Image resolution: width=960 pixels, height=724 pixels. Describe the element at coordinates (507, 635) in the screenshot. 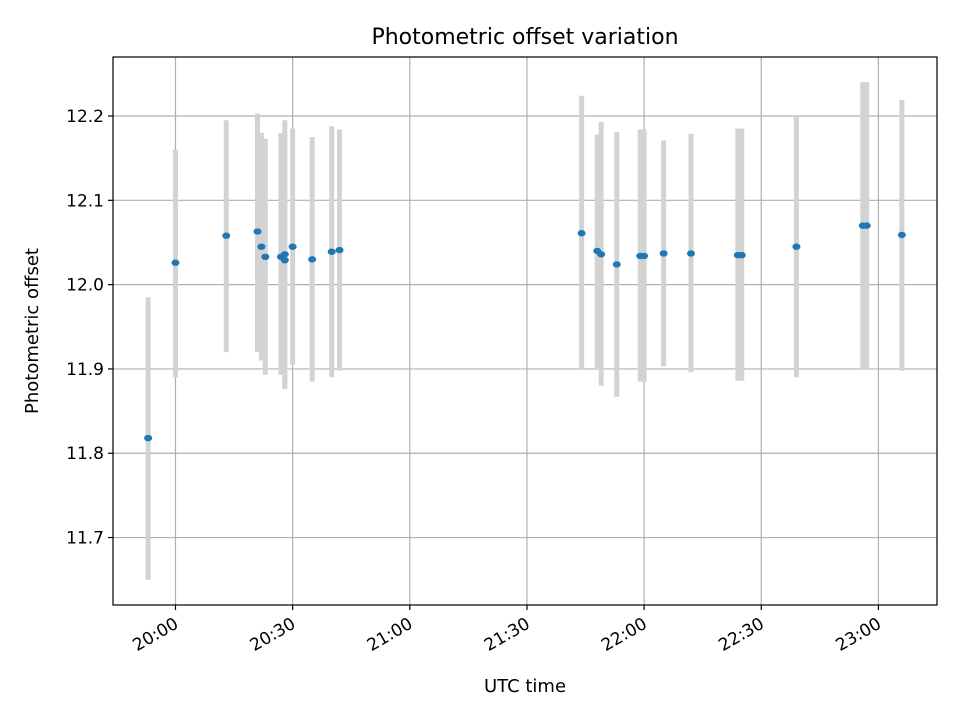

I see `x-tick-label: 21:30` at that location.